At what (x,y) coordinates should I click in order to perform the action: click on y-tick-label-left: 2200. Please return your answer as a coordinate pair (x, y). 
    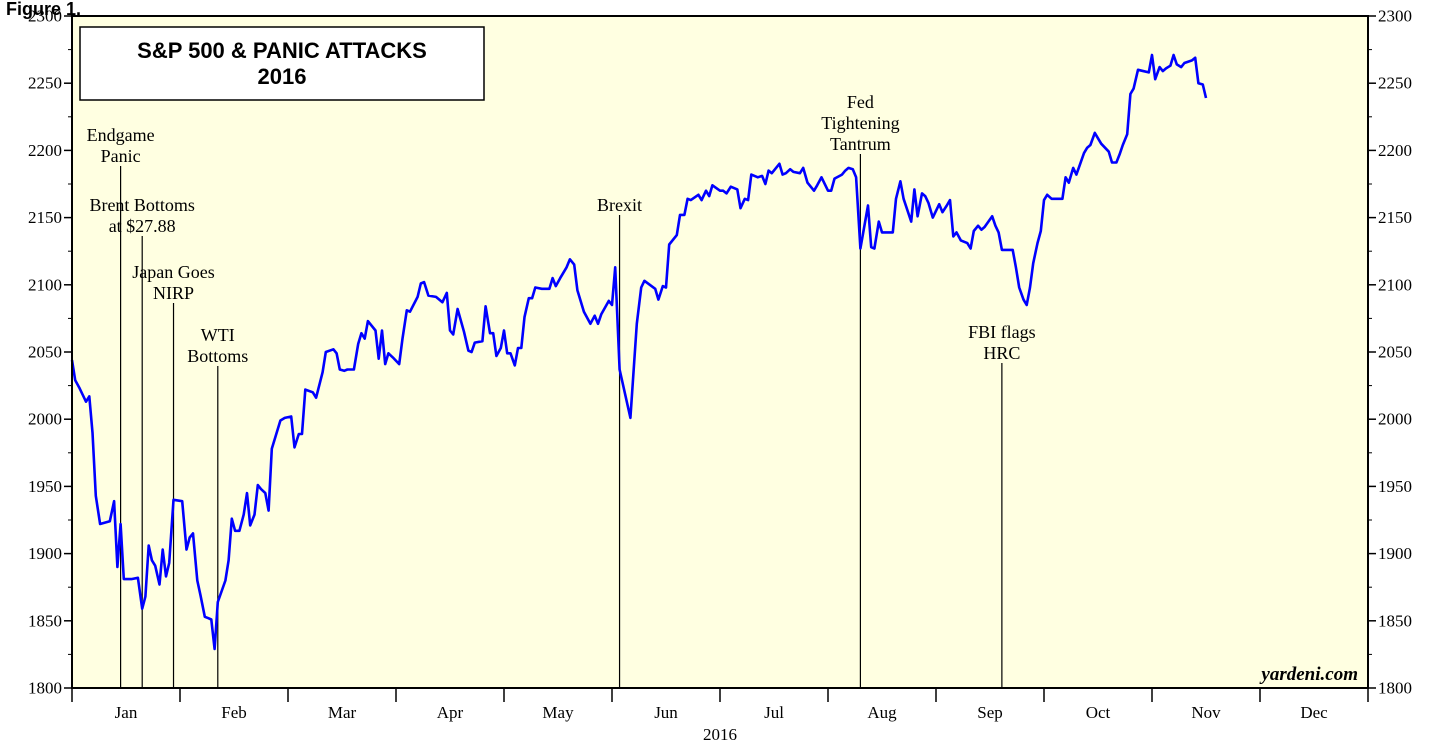
    Looking at the image, I should click on (45, 150).